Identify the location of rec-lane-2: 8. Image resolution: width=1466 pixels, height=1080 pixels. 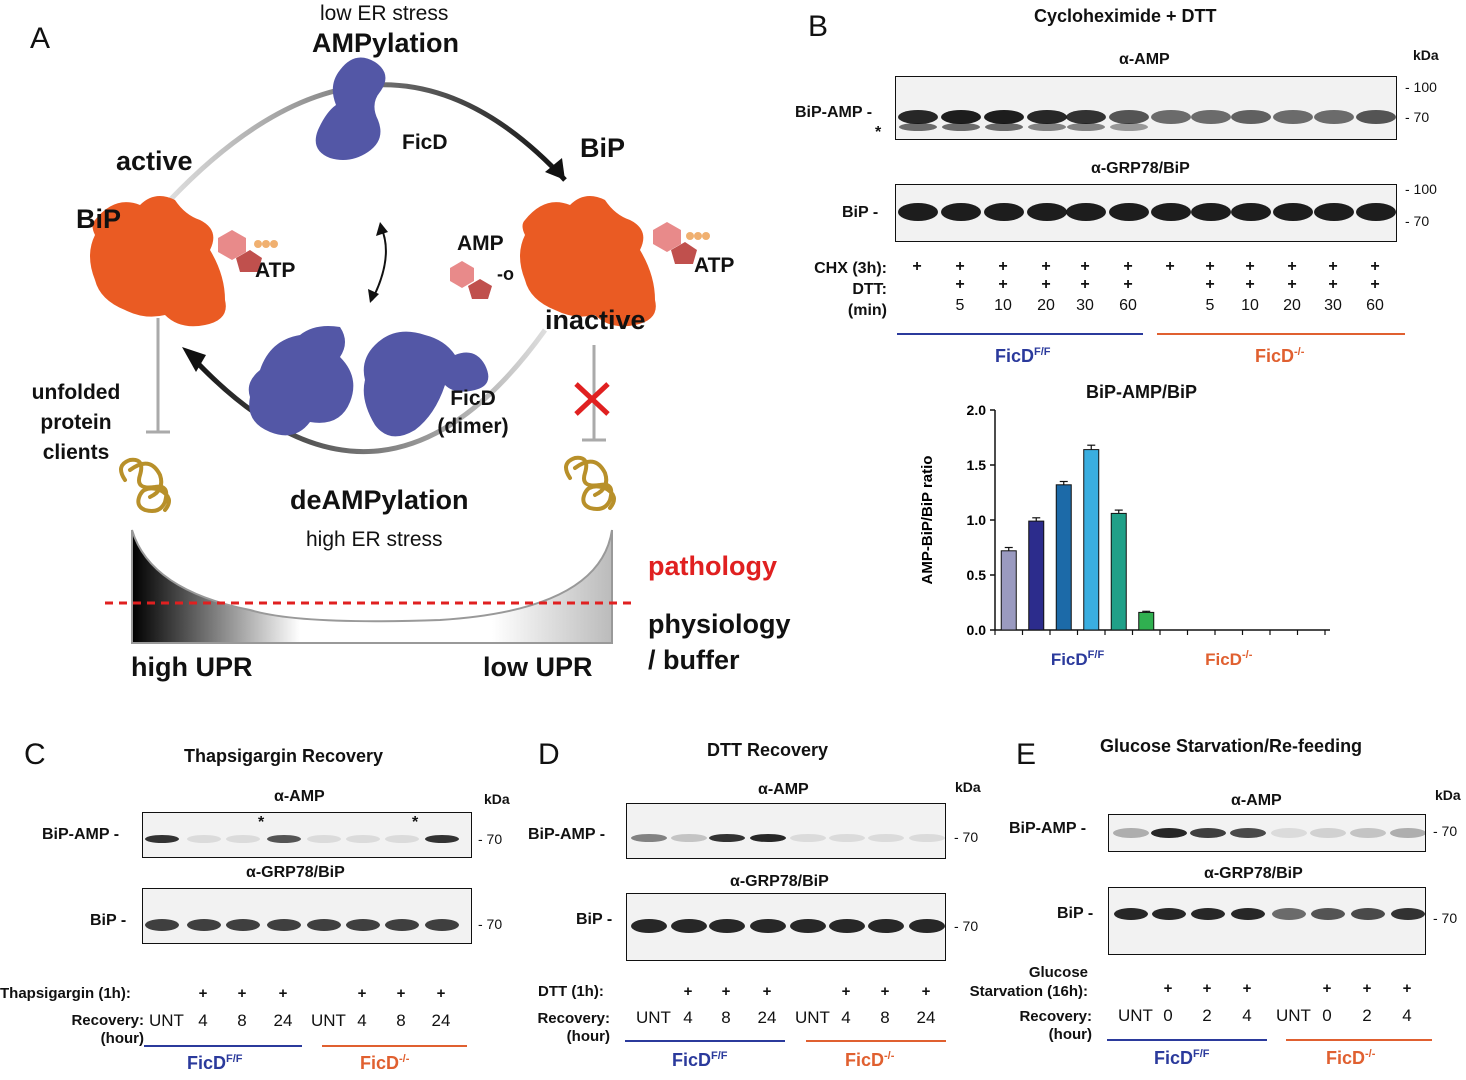
(242, 1020).